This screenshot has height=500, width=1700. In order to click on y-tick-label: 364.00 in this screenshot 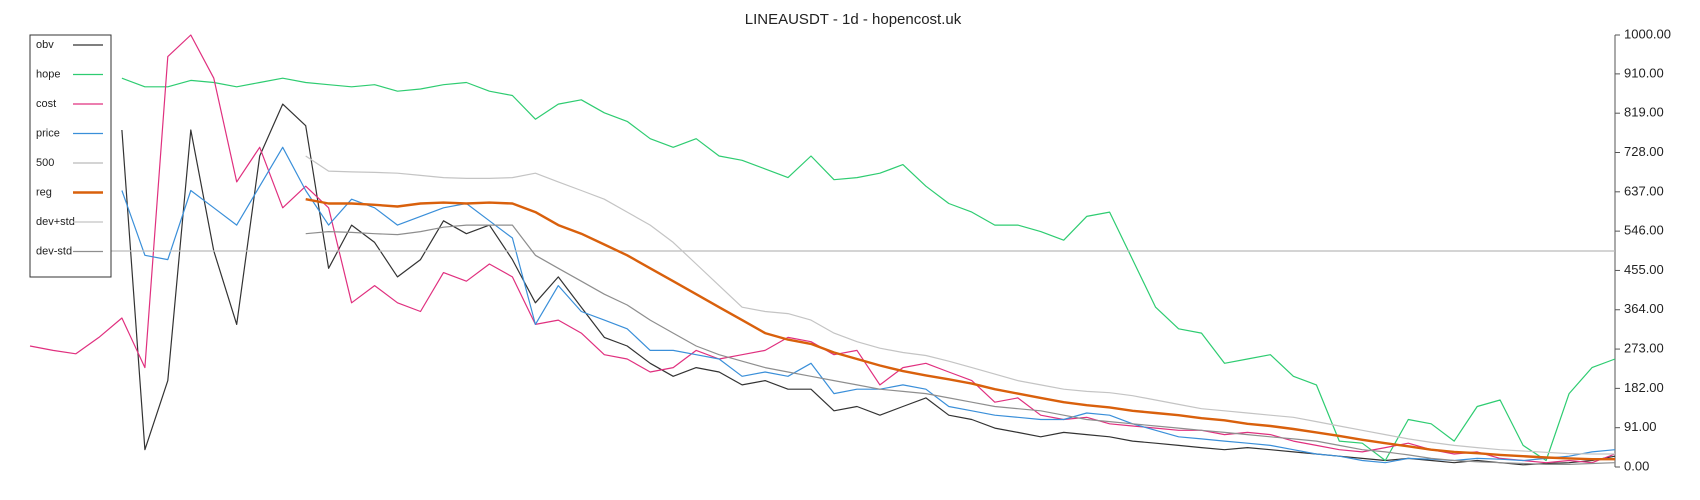, I will do `click(1644, 308)`.